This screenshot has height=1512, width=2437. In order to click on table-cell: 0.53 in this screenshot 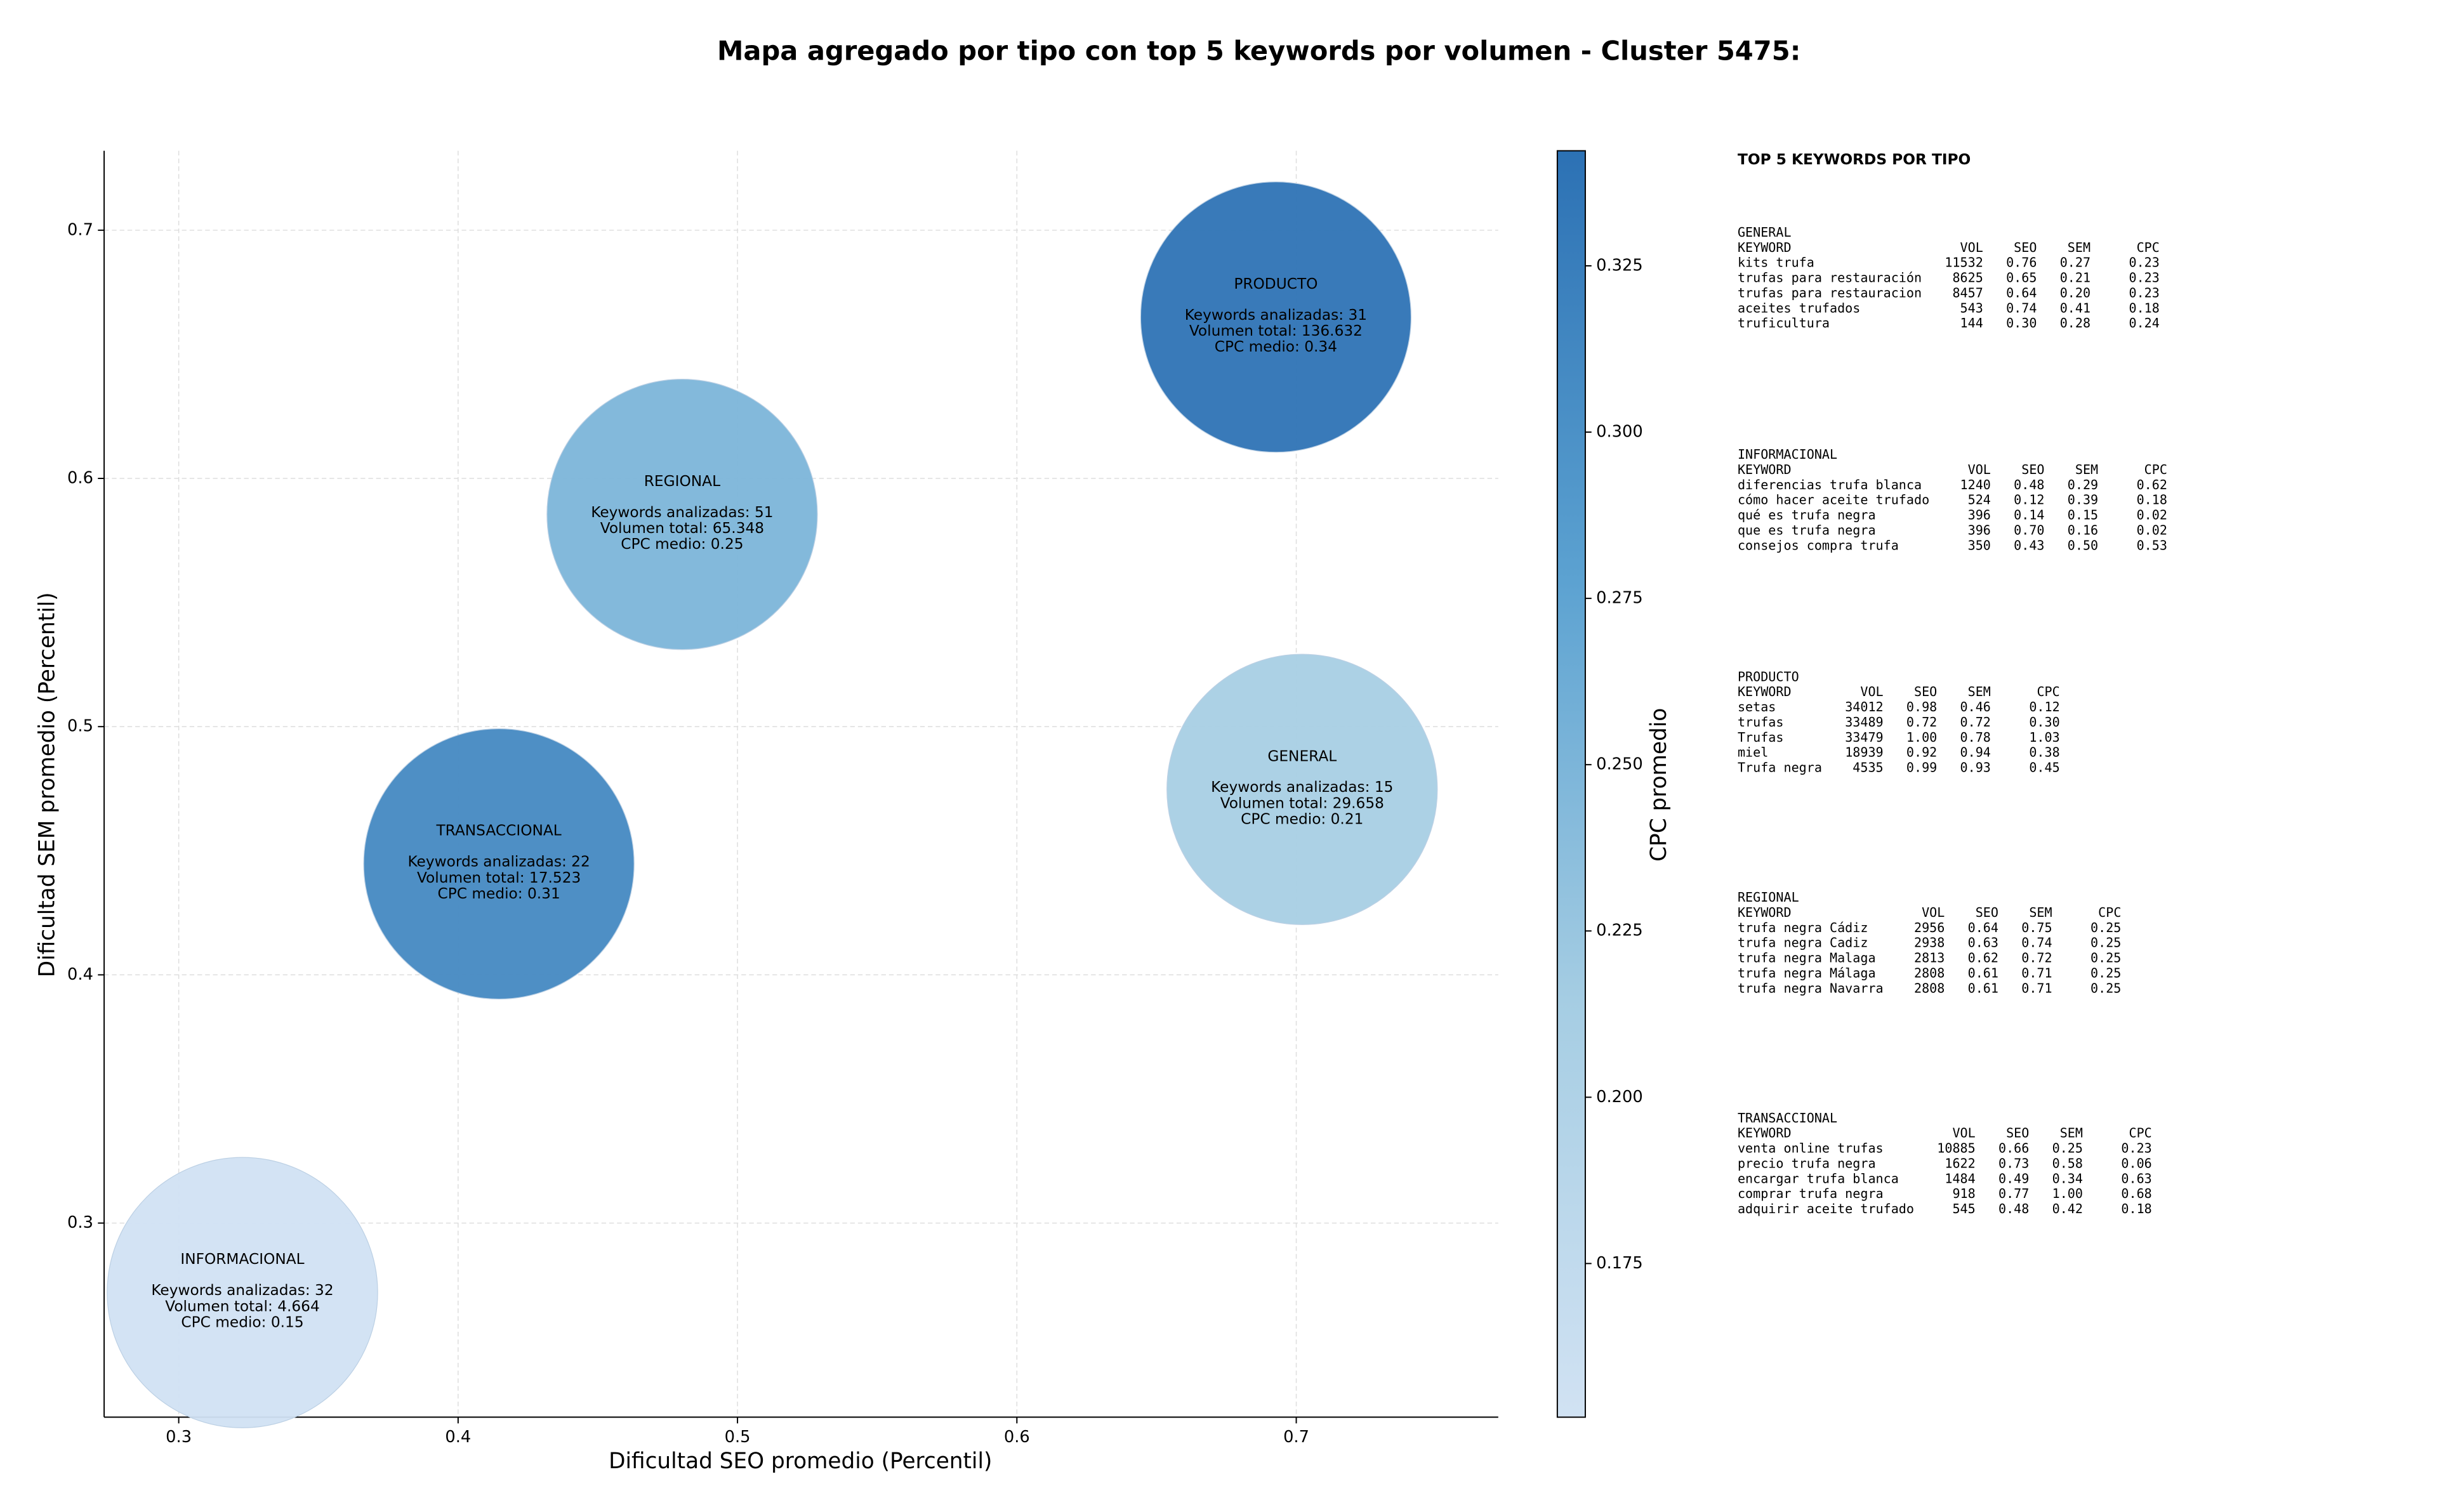, I will do `click(2152, 545)`.